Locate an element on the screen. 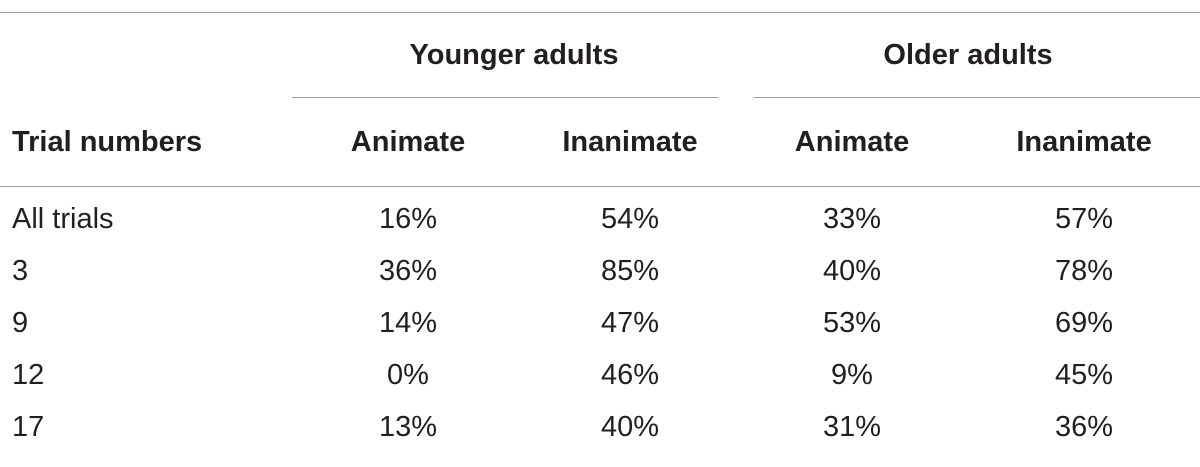  cell-old-inanimate: 45% is located at coordinates (1084, 374).